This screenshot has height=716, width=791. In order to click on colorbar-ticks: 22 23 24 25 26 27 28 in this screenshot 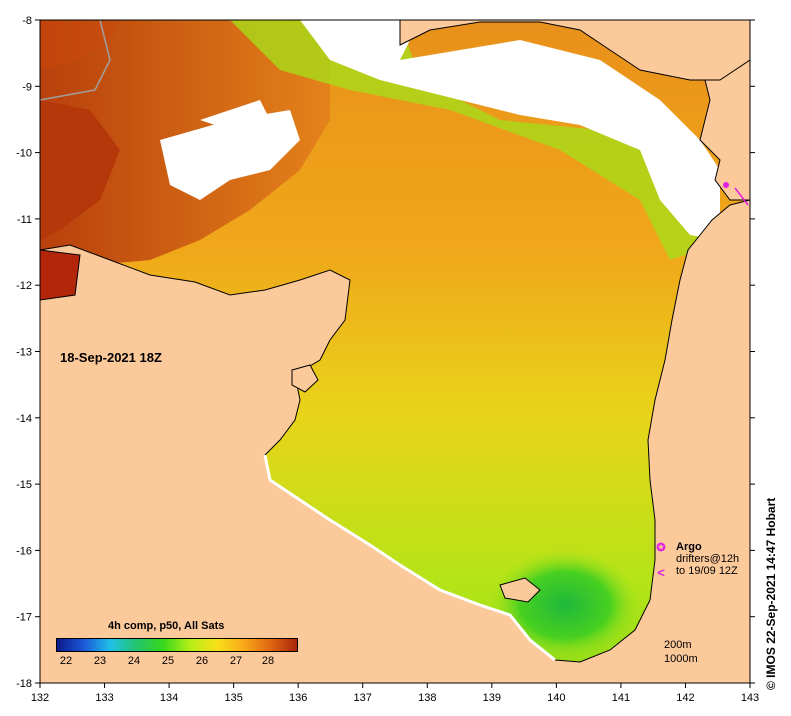, I will do `click(176, 662)`.